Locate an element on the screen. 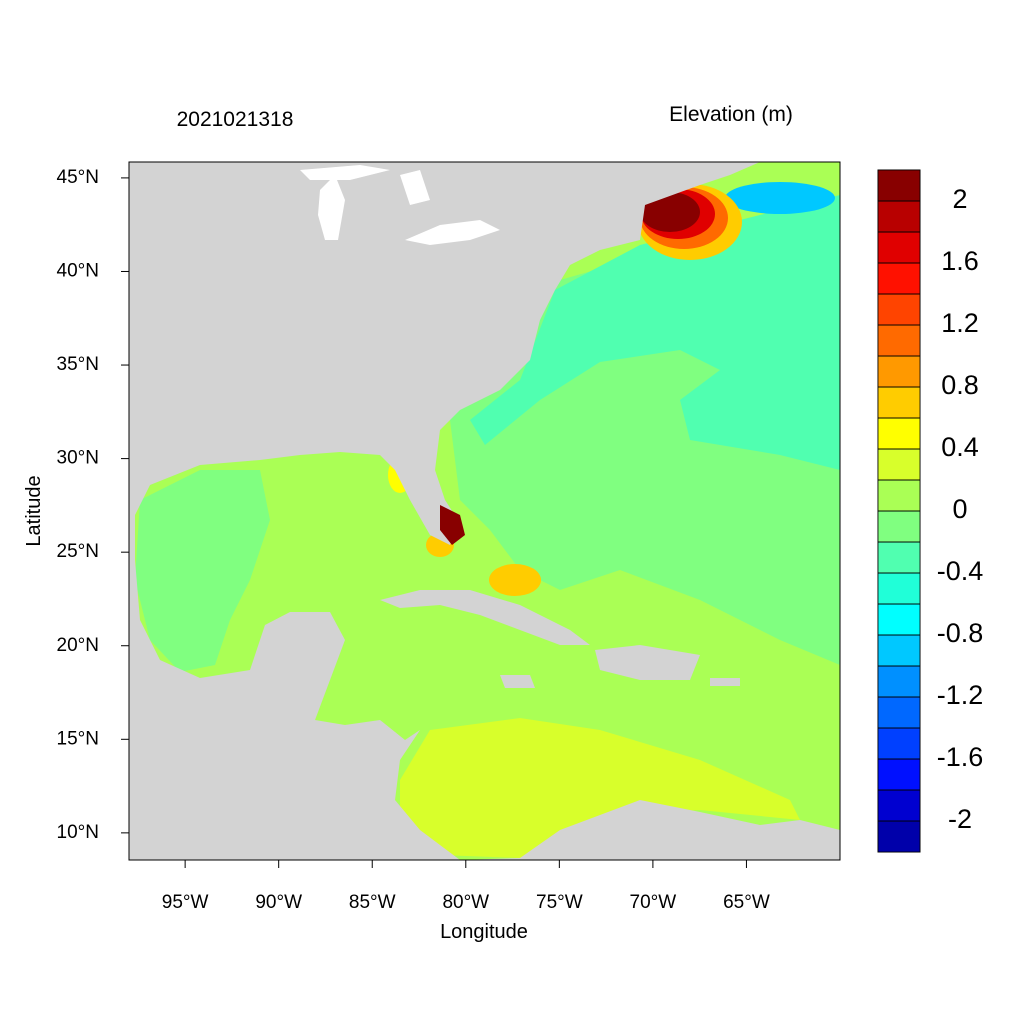 This screenshot has width=1024, height=1024. land-flood is located at coordinates (452, 525).